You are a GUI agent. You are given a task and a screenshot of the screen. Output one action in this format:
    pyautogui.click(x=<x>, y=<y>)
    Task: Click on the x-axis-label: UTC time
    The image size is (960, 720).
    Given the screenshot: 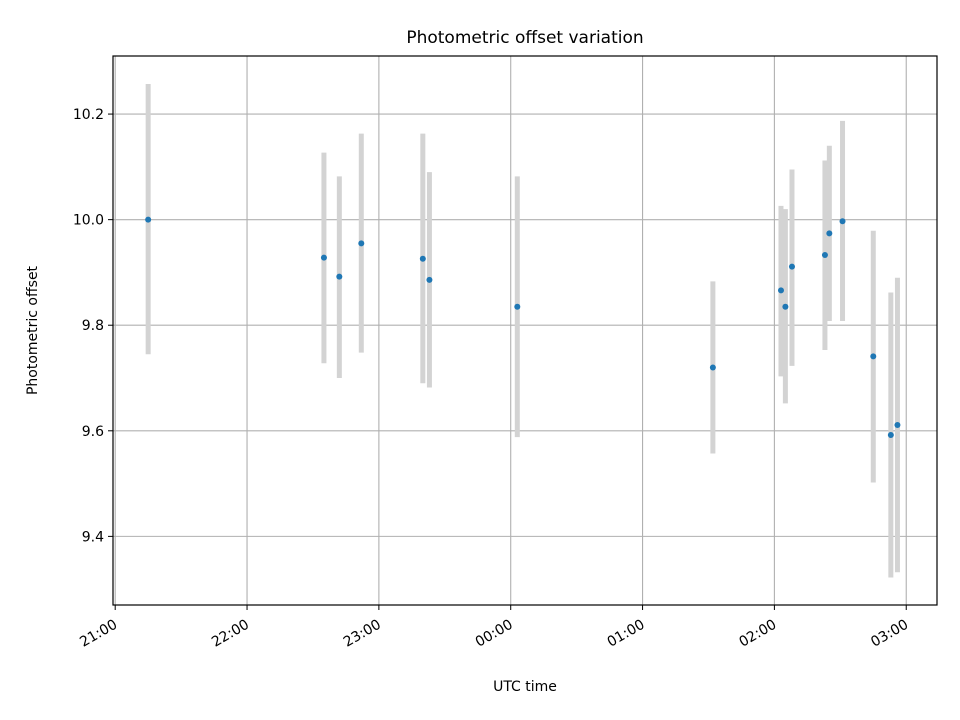 What is the action you would take?
    pyautogui.click(x=525, y=687)
    